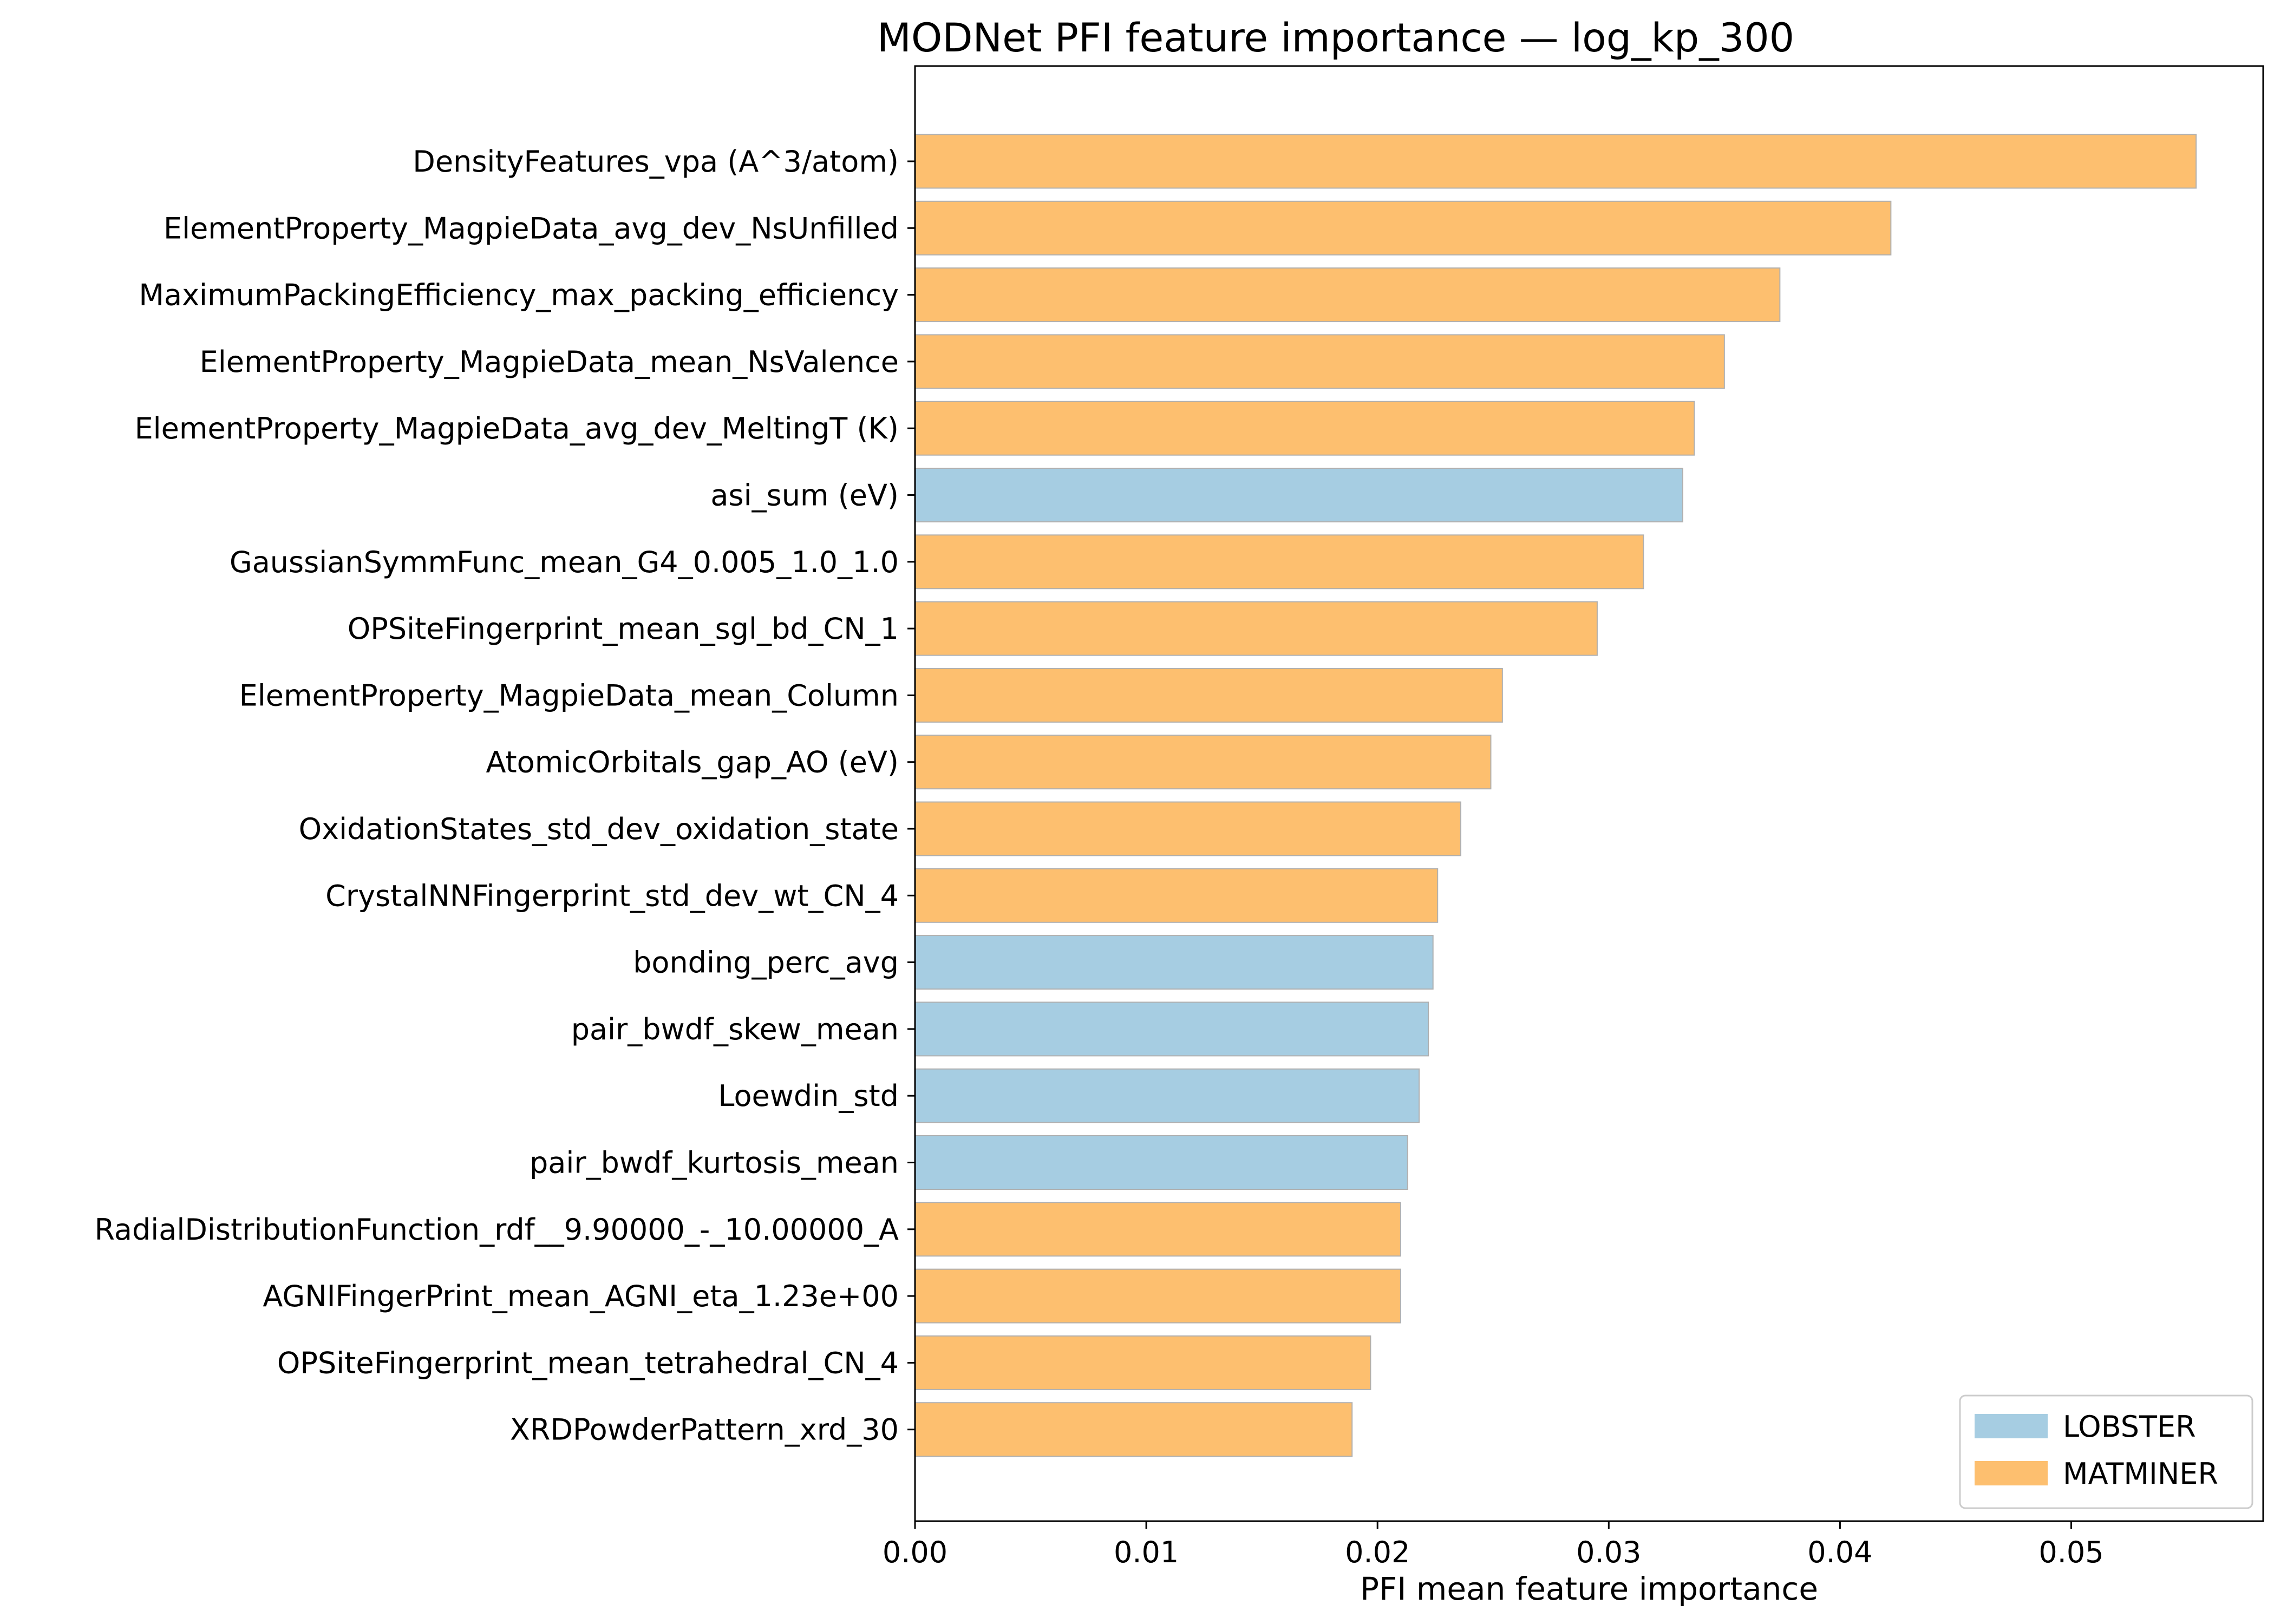 The height and width of the screenshot is (1624, 2274). Describe the element at coordinates (564, 562) in the screenshot. I see `category-label: GaussianSymmFunc_mean_G4_0.005_1.0_1.0` at that location.